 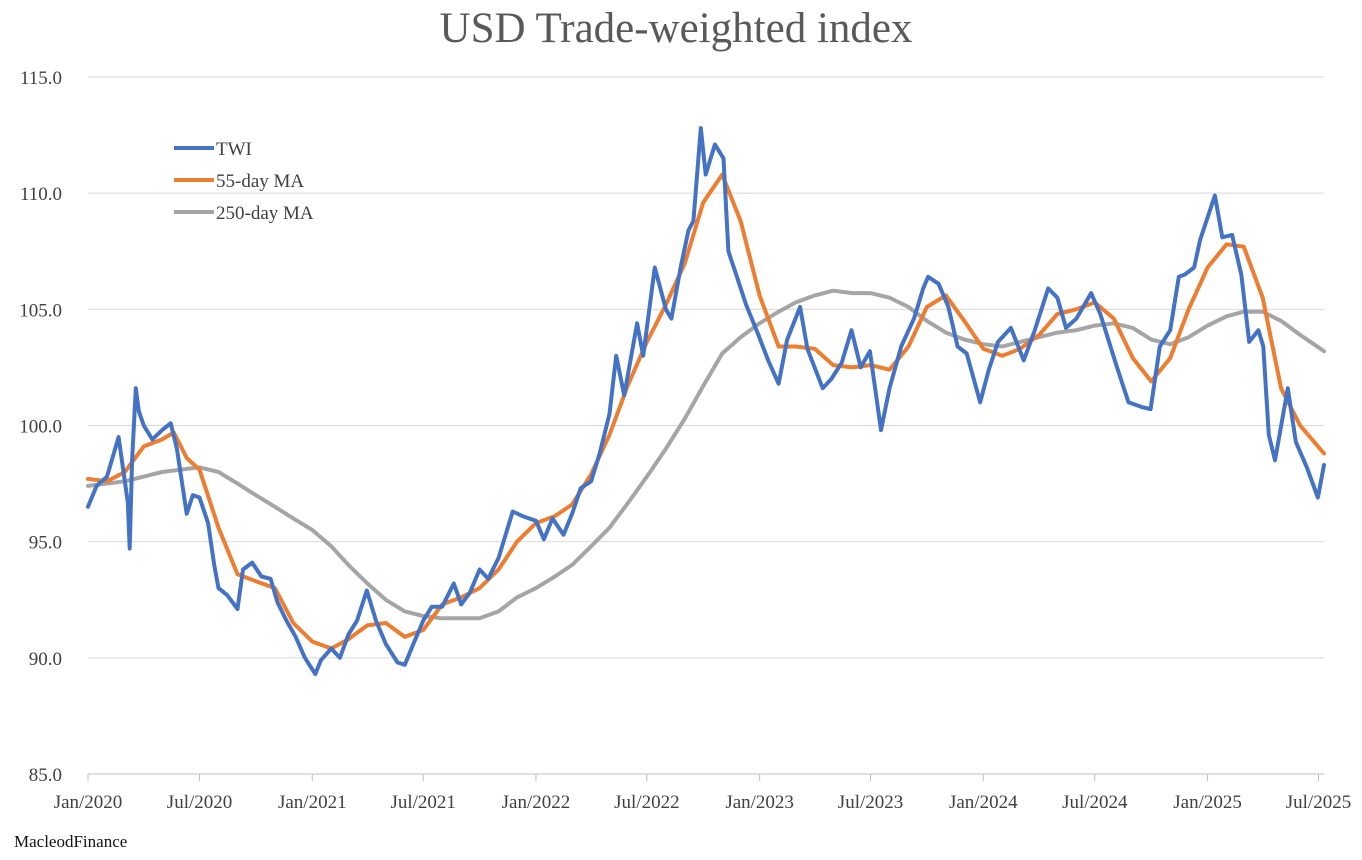 I want to click on legend: TWI 55-day MA 250-day MA, so click(x=244, y=181).